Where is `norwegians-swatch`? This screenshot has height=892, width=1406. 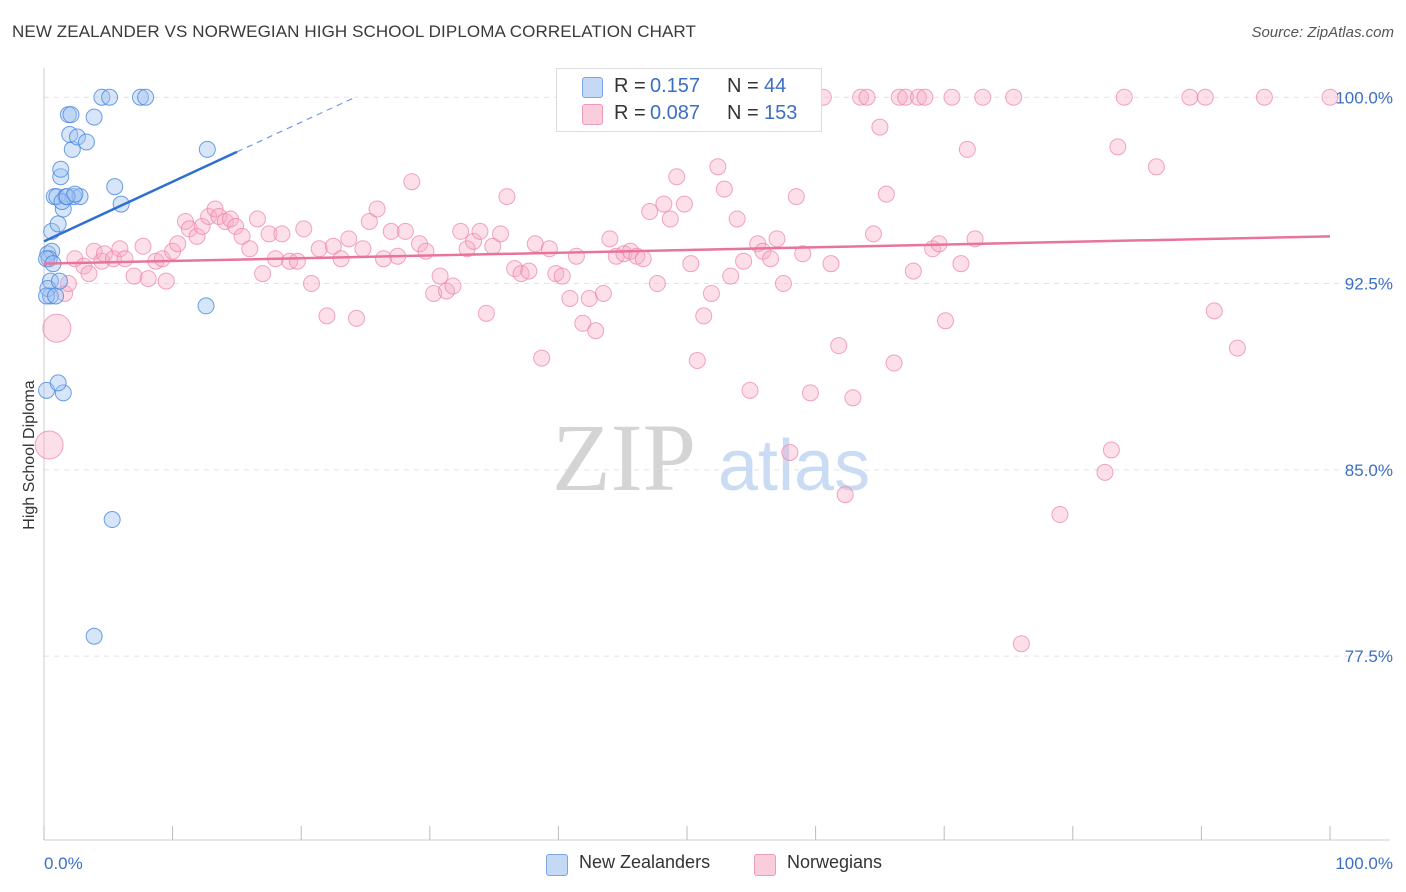 norwegians-swatch is located at coordinates (592, 114).